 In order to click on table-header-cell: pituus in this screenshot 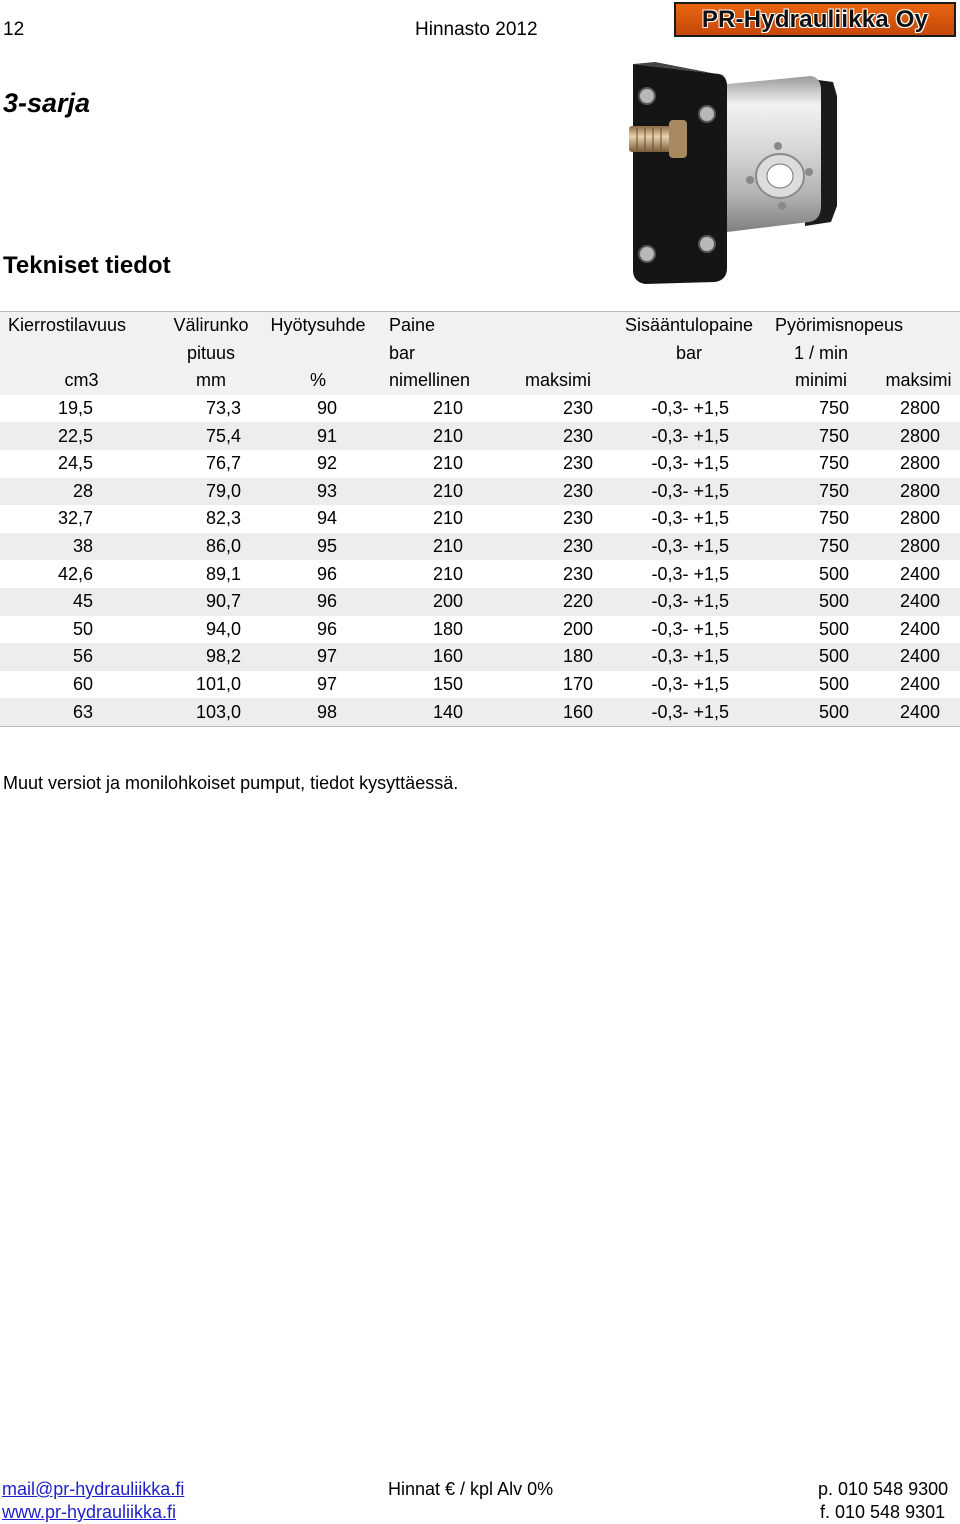, I will do `click(211, 352)`.